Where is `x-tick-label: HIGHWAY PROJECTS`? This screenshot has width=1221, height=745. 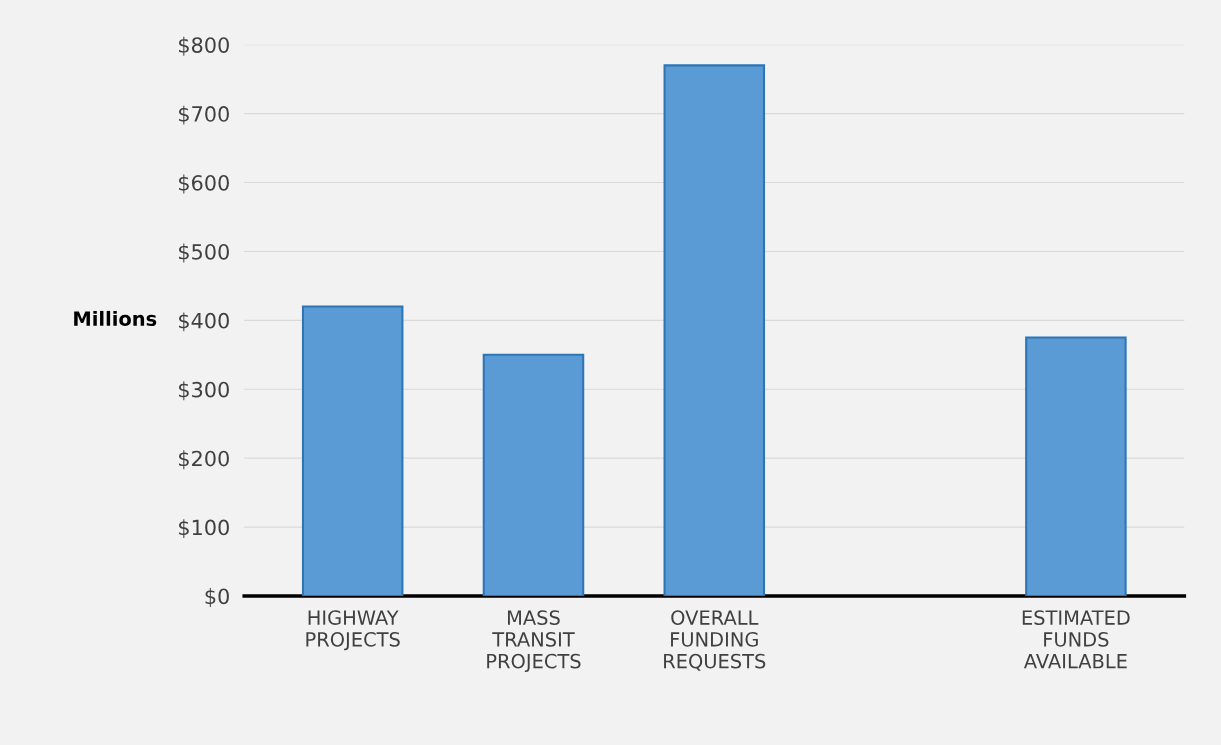 x-tick-label: HIGHWAY PROJECTS is located at coordinates (353, 630).